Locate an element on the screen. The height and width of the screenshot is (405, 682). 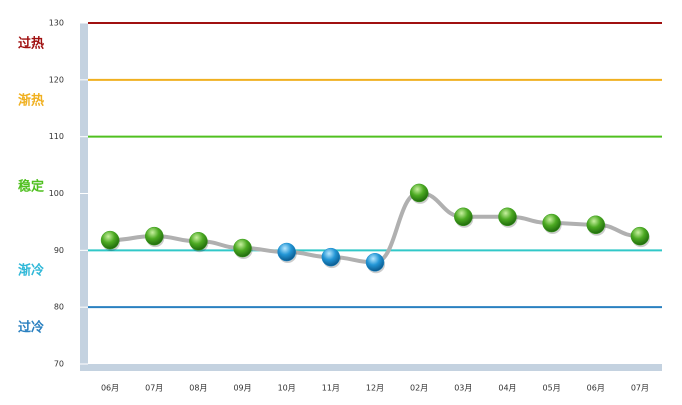
x-tick-label: 11月 is located at coordinates (331, 388).